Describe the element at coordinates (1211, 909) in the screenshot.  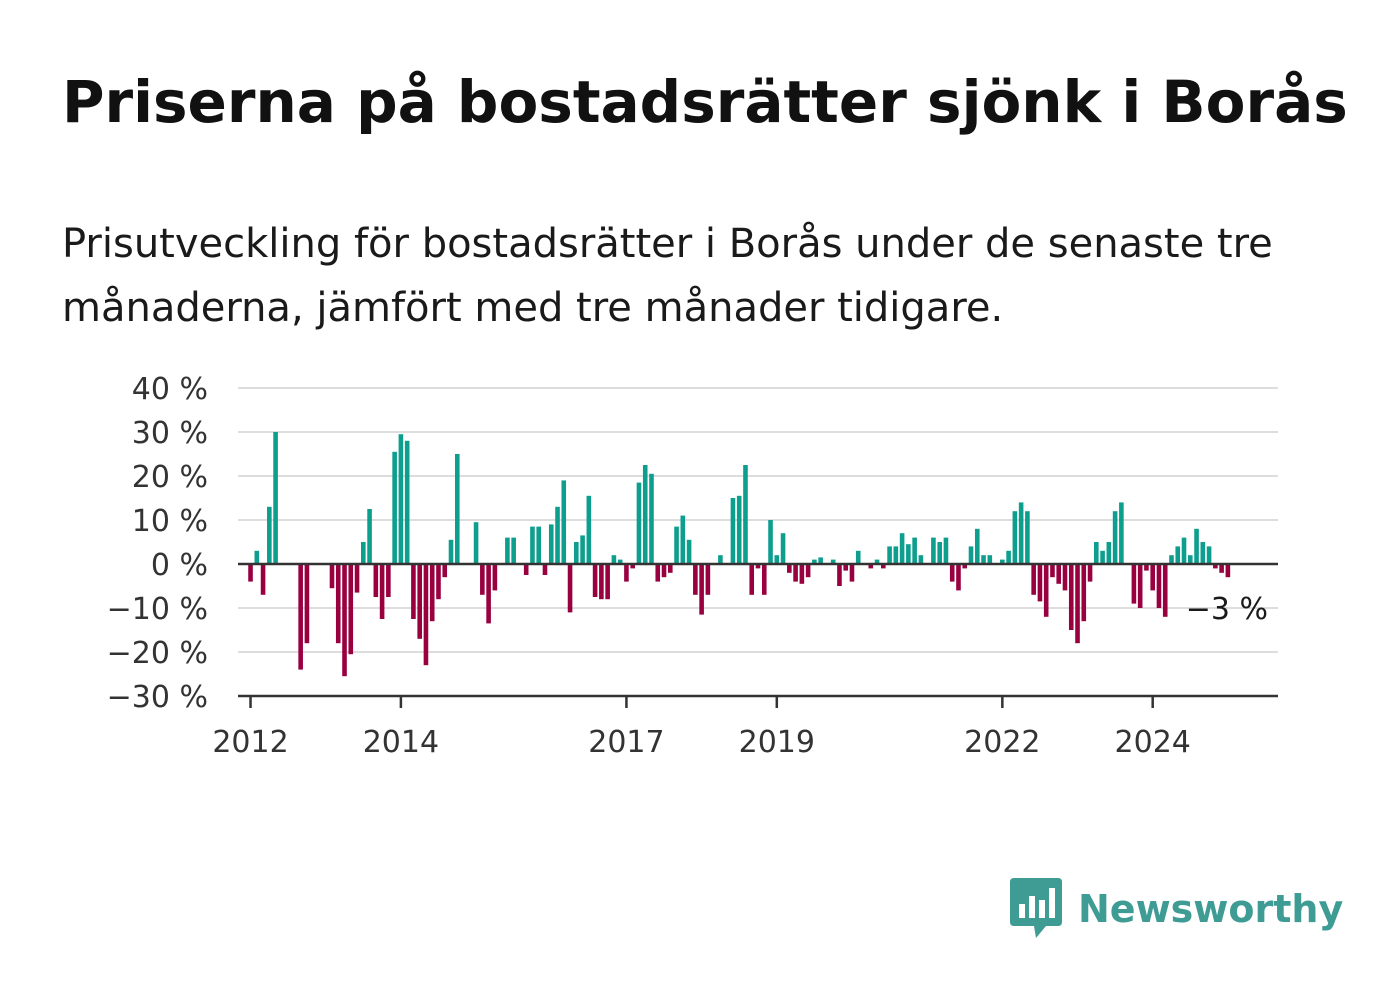
I see `brand-name: Newsworthy` at that location.